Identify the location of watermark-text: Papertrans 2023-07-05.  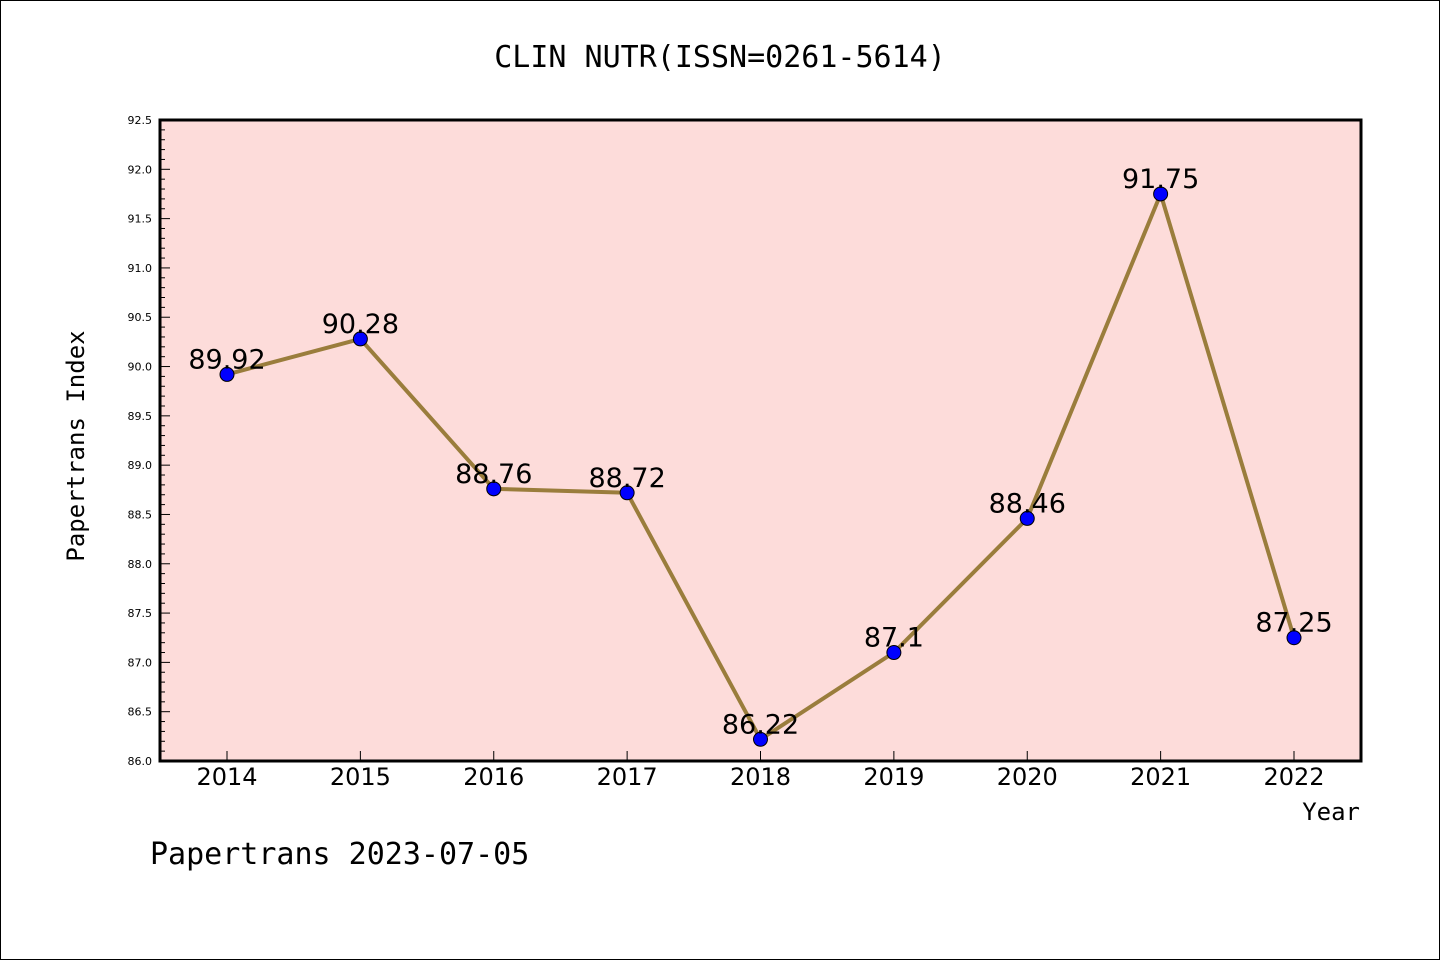
(339, 854).